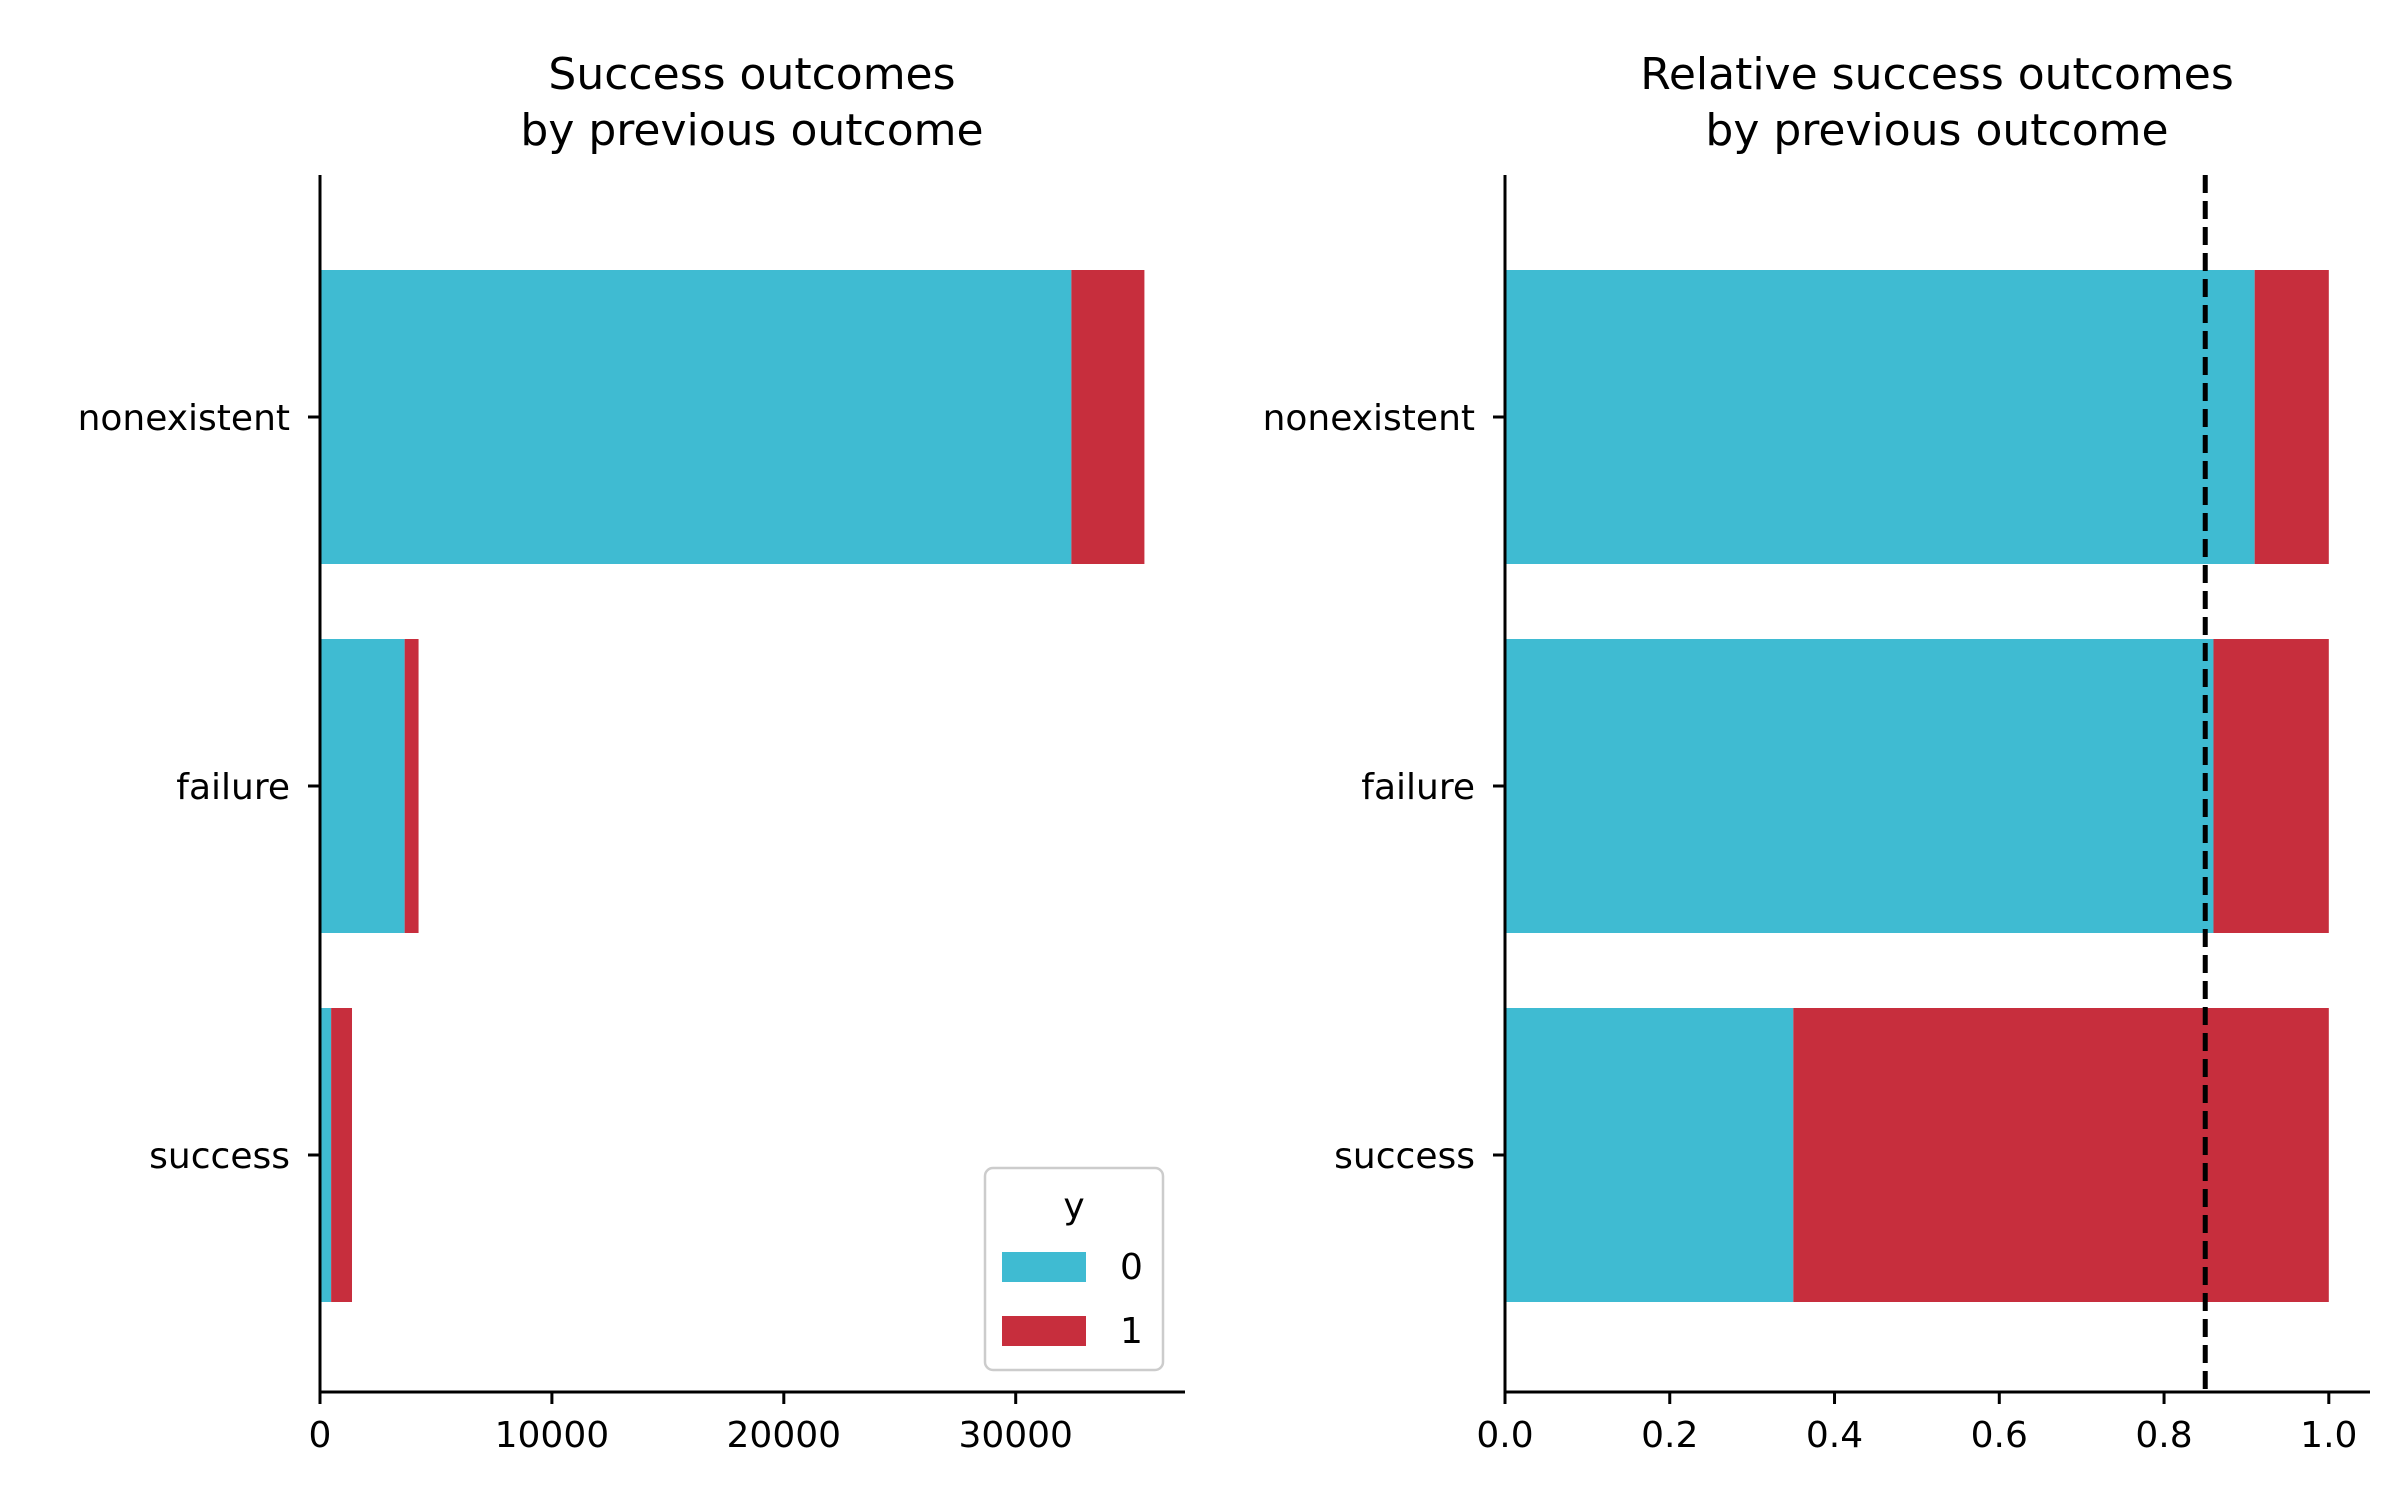 The height and width of the screenshot is (1500, 2400). I want to click on x-tick-label: 0.4, so click(1834, 1435).